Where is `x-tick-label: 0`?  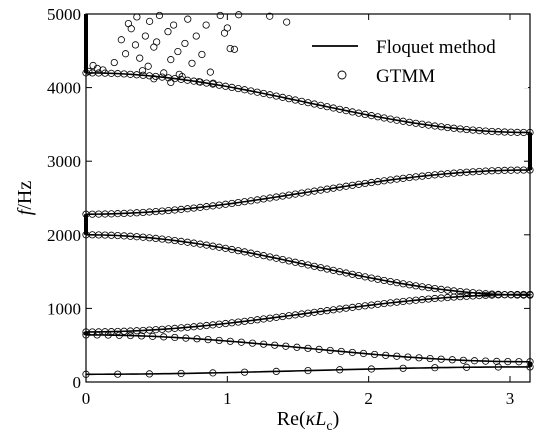
x-tick-label: 0 is located at coordinates (86, 398).